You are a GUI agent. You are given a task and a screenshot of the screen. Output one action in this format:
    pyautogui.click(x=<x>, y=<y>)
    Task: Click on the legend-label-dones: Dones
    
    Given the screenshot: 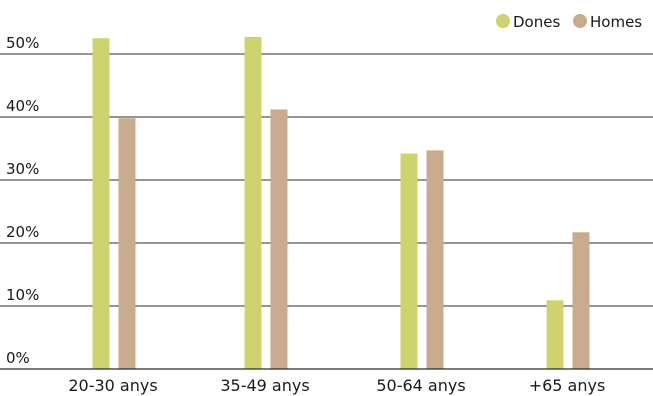 What is the action you would take?
    pyautogui.click(x=536, y=22)
    